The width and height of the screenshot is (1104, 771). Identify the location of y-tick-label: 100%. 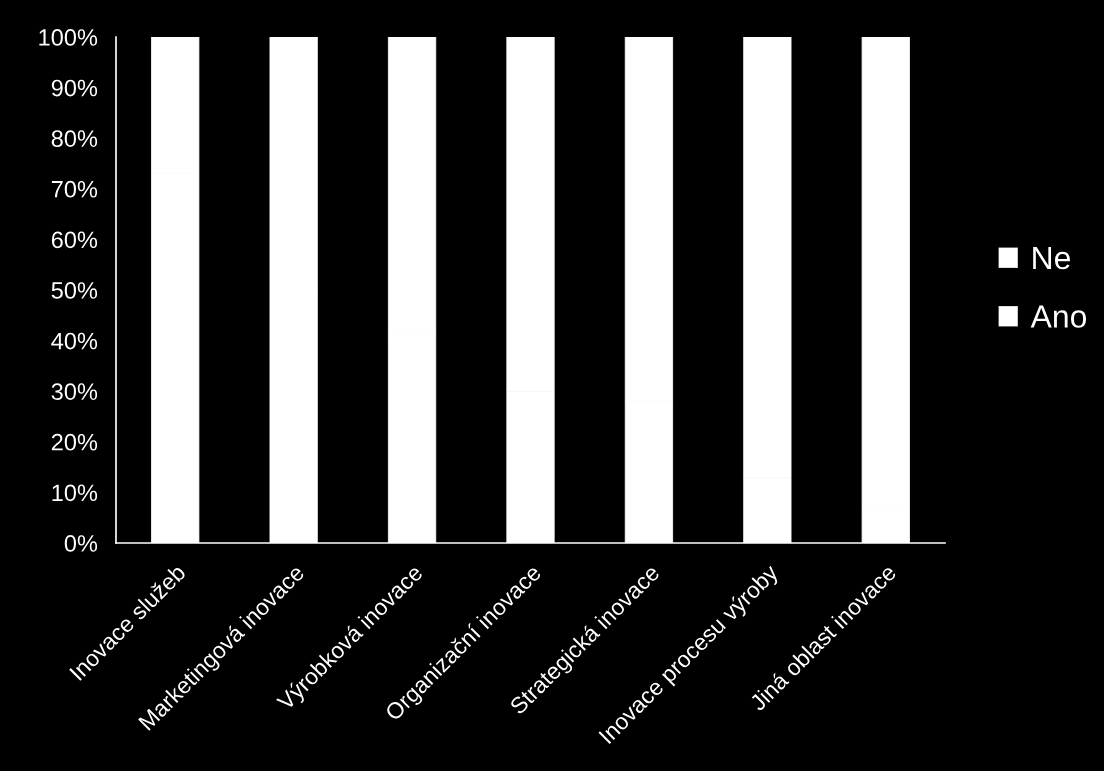
(68, 37).